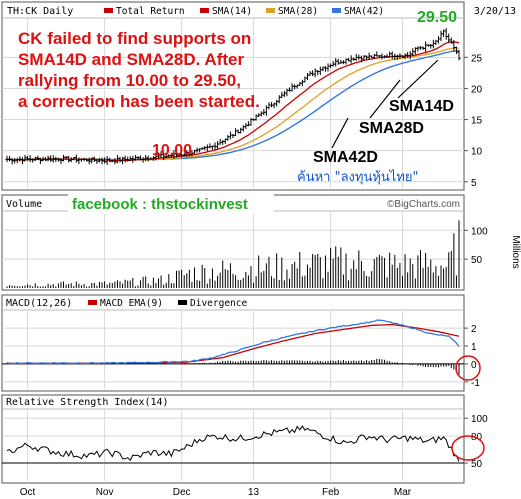  Describe the element at coordinates (218, 303) in the screenshot. I see `legend-label: Divergence` at that location.